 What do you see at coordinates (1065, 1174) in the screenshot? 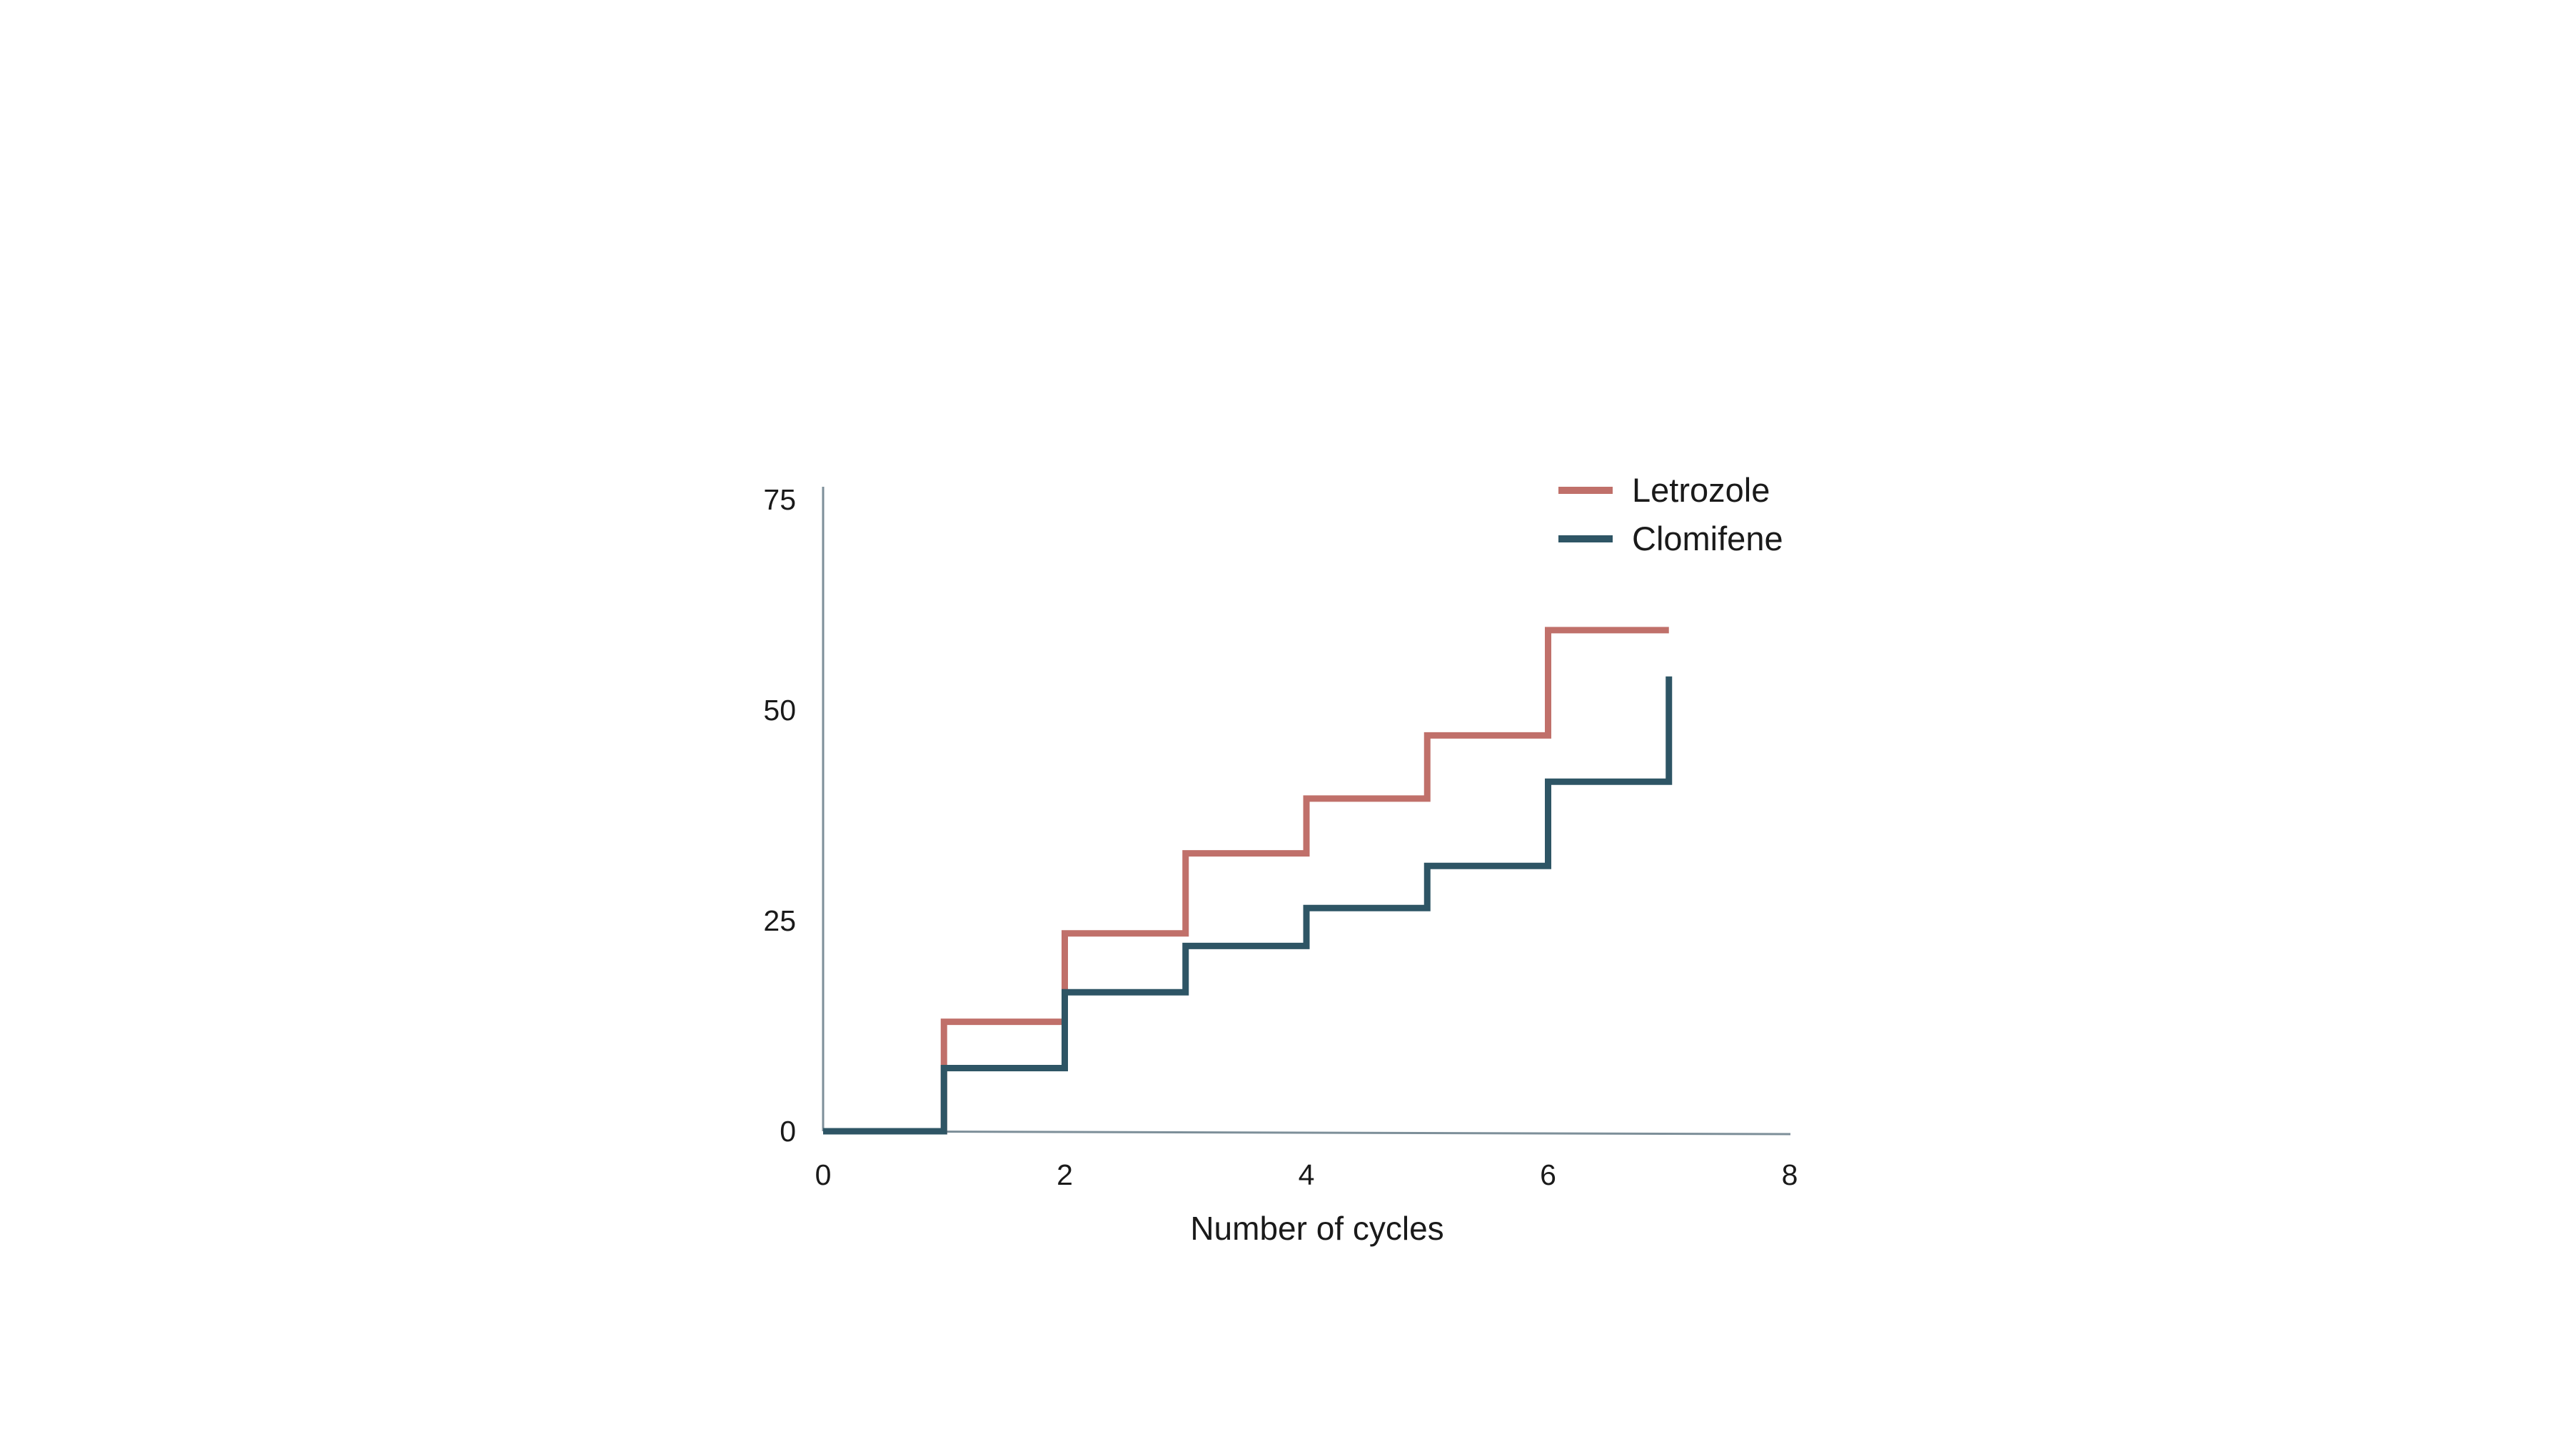
I see `x-tick-label: 2` at bounding box center [1065, 1174].